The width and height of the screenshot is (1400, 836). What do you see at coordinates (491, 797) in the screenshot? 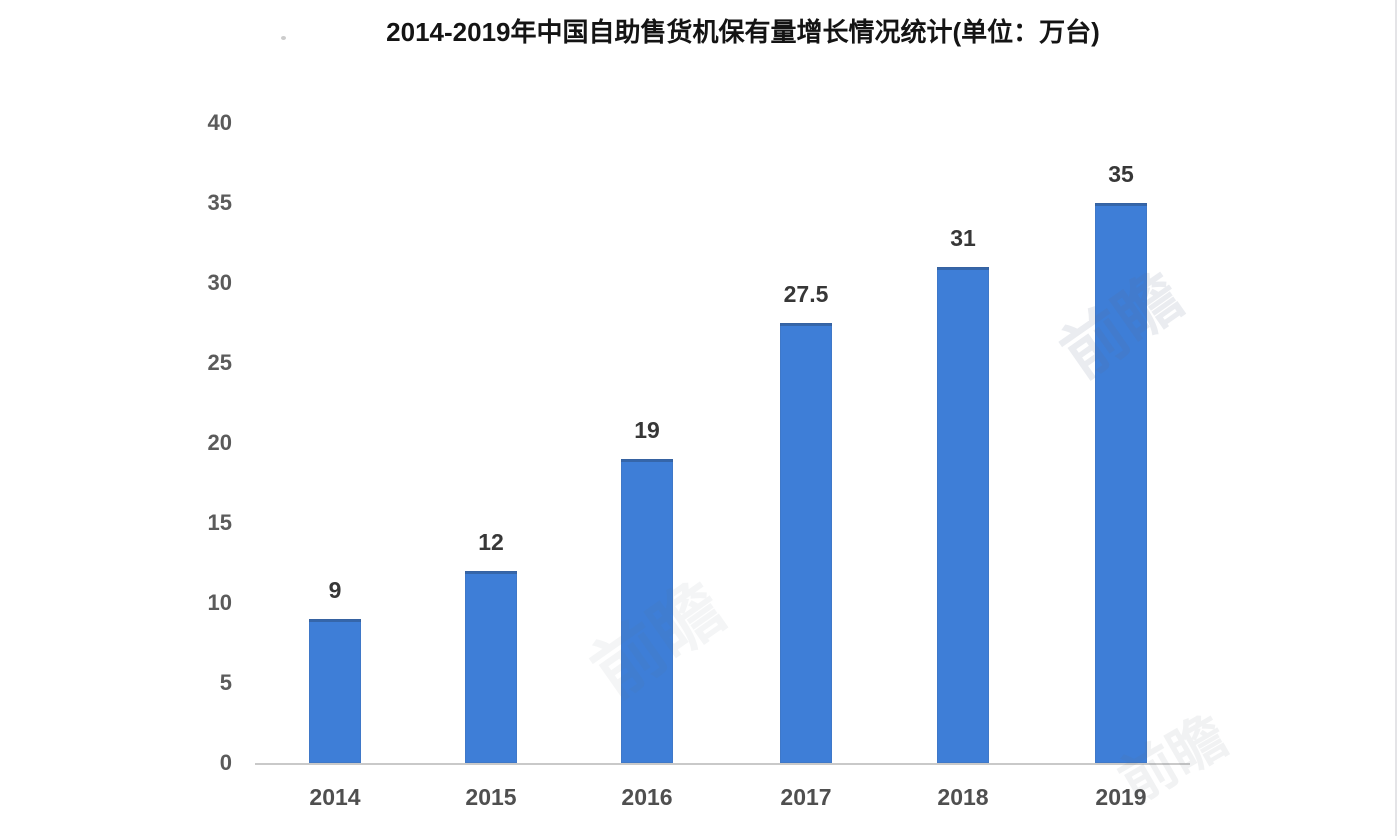
I see `x-tick-label-2015: 2015` at bounding box center [491, 797].